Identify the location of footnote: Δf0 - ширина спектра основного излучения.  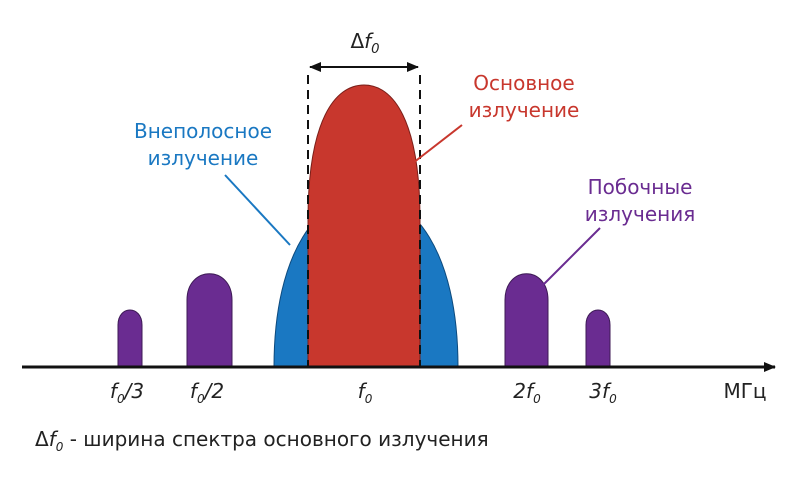
(262, 440).